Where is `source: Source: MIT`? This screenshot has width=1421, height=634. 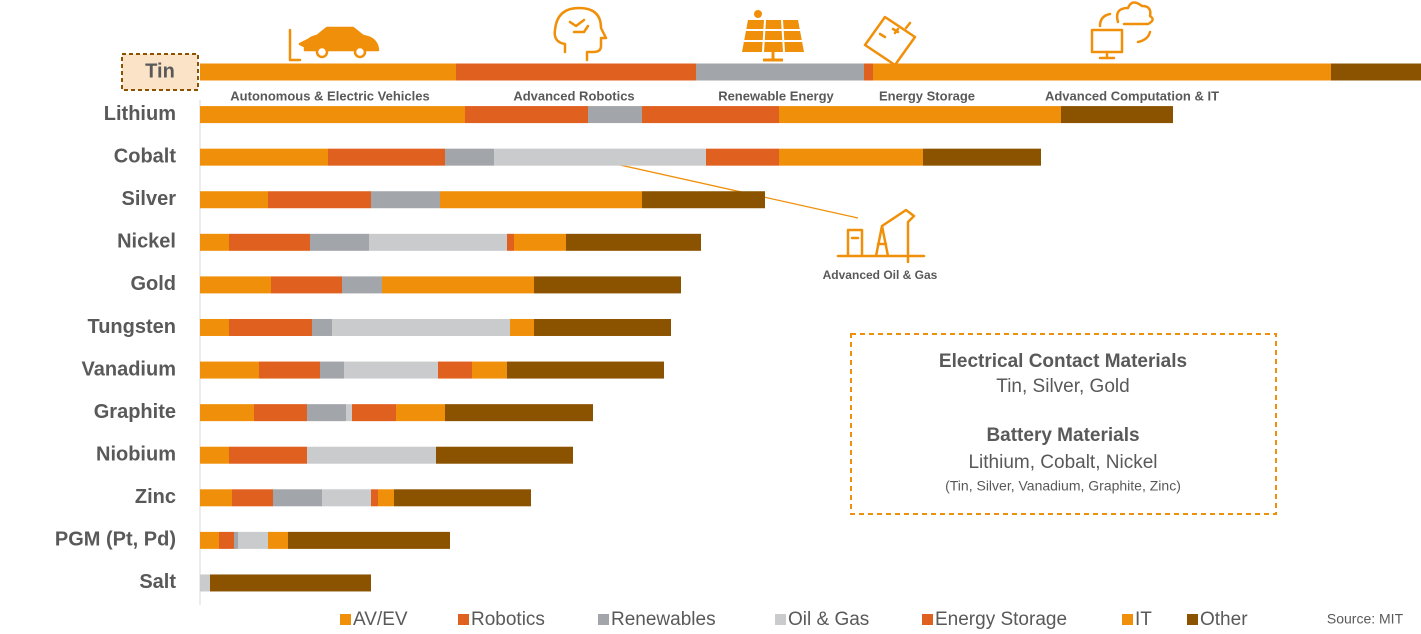
source: Source: MIT is located at coordinates (1365, 619).